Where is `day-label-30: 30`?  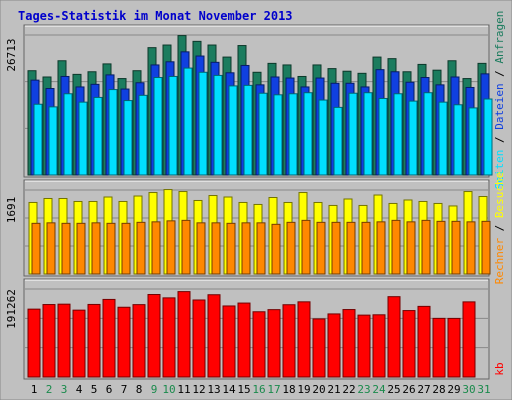 day-label-30: 30 is located at coordinates (468, 389).